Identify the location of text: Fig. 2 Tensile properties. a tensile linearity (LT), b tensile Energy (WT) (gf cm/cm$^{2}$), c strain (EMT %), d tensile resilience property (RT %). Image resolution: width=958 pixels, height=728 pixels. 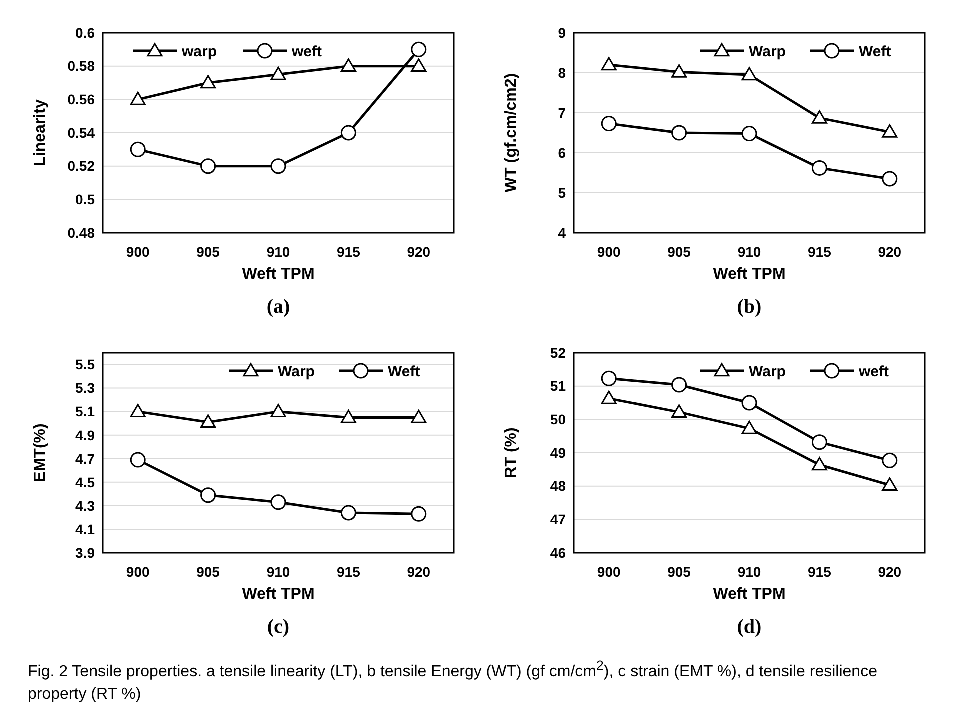
(453, 680).